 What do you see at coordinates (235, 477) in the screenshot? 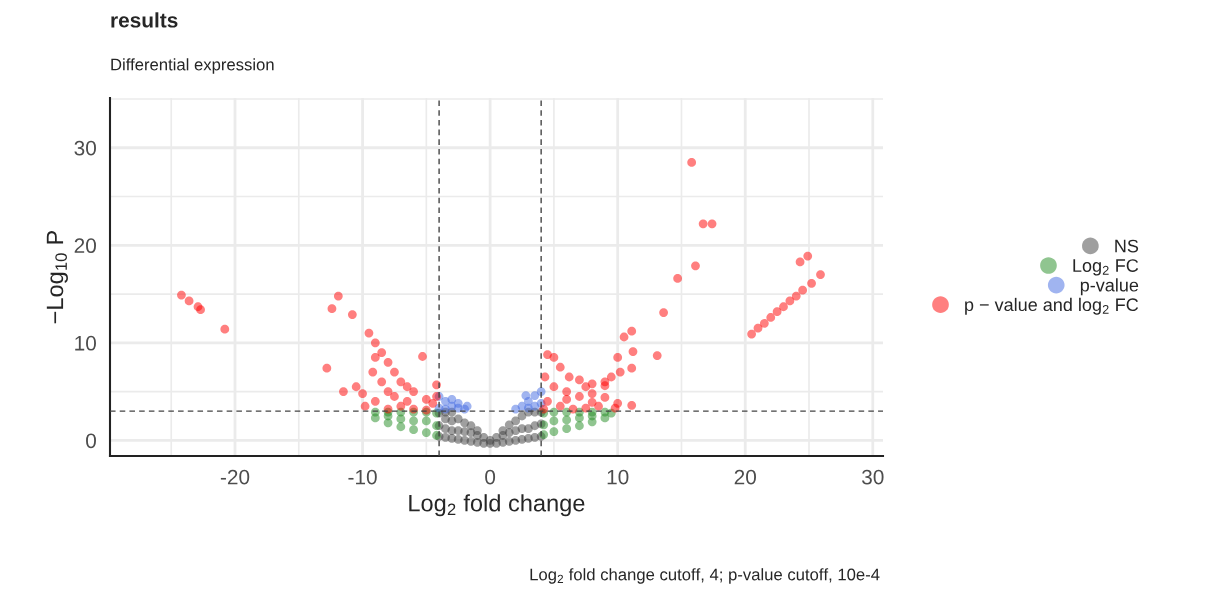
I see `x-tick-label: -20` at bounding box center [235, 477].